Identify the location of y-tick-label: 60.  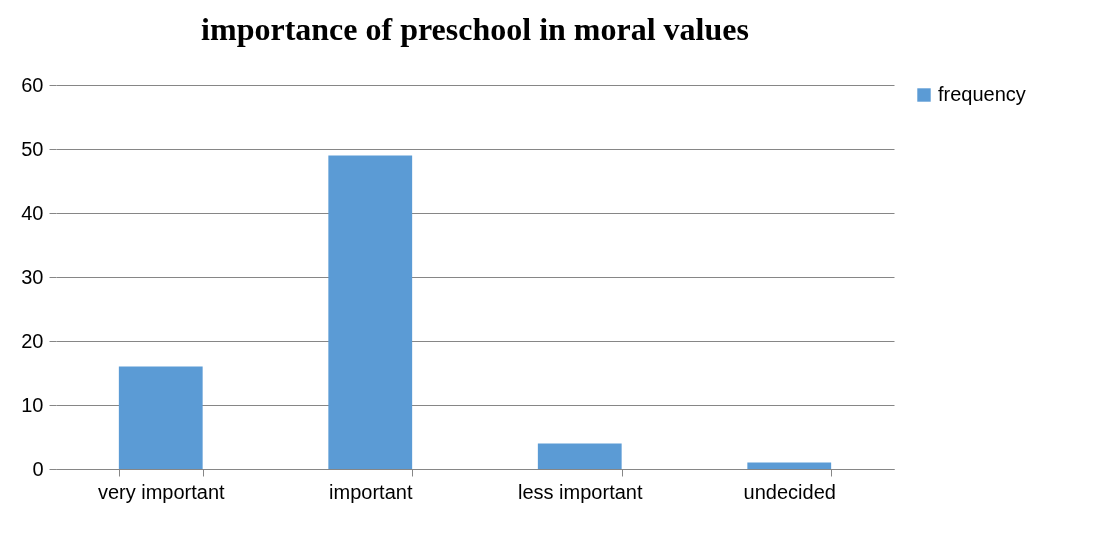
(32, 84).